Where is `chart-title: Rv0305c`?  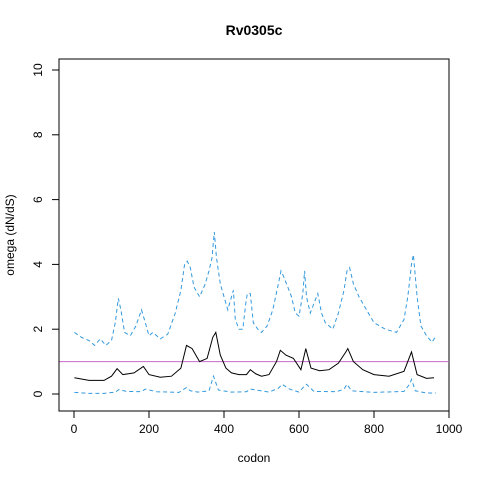
chart-title: Rv0305c is located at coordinates (254, 30).